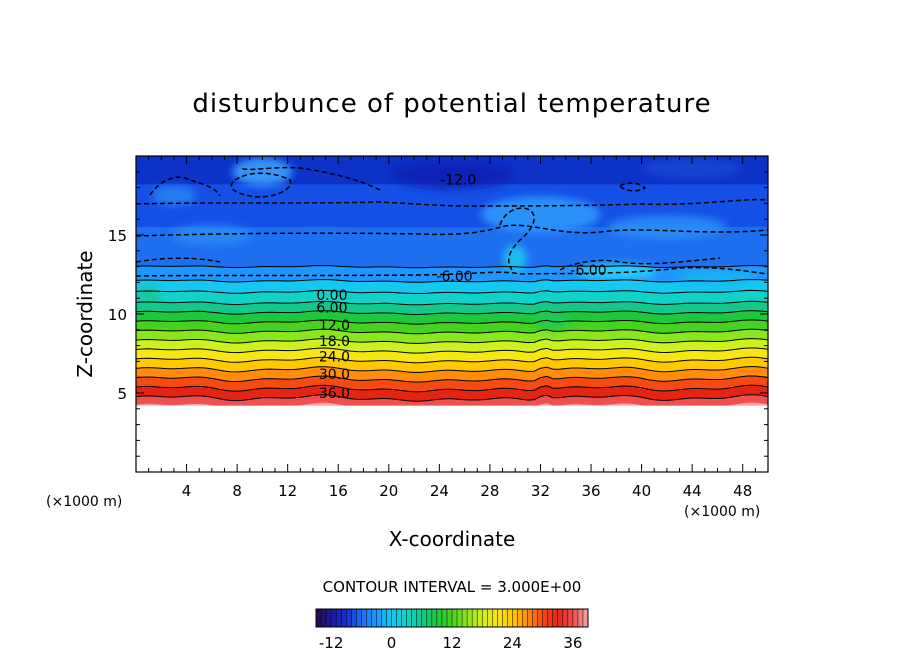  What do you see at coordinates (452, 267) in the screenshot?
I see `contour--3` at bounding box center [452, 267].